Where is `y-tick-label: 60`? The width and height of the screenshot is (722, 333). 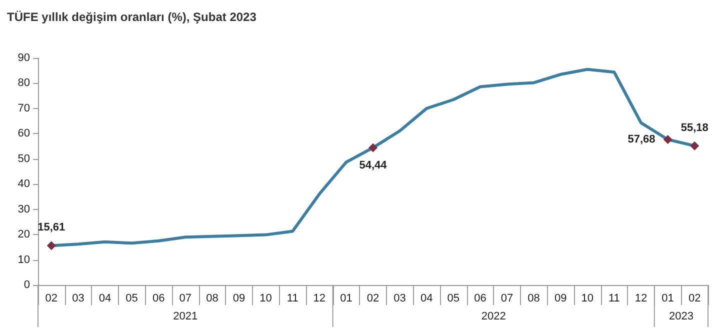
y-tick-label: 60 is located at coordinates (24, 134).